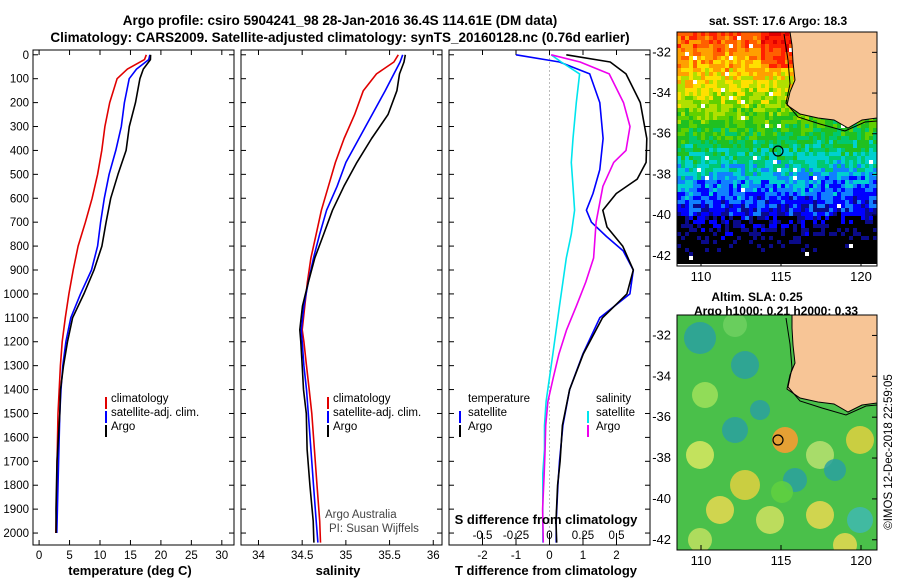 This screenshot has width=900, height=585. I want to click on legend-label-s-satellite: satellite, so click(615, 413).